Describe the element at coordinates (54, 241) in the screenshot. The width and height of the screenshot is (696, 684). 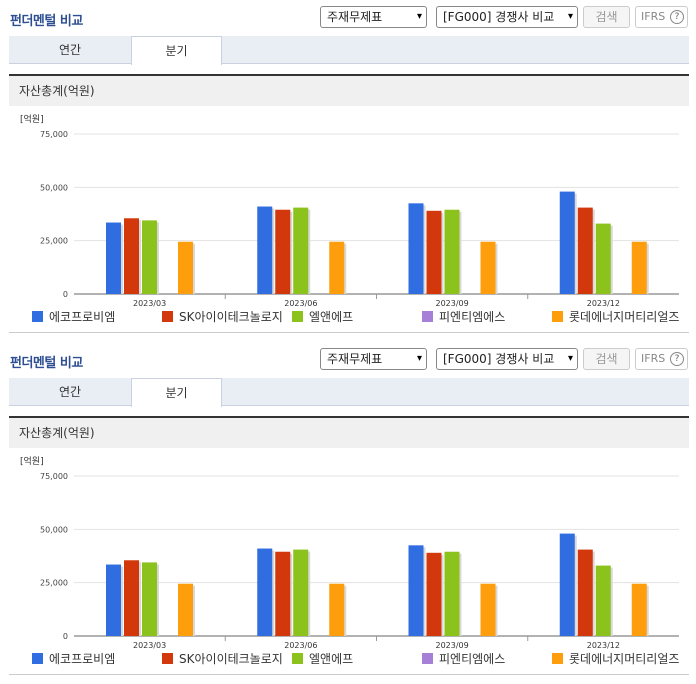
I see `y-tick-label: 25,000` at that location.